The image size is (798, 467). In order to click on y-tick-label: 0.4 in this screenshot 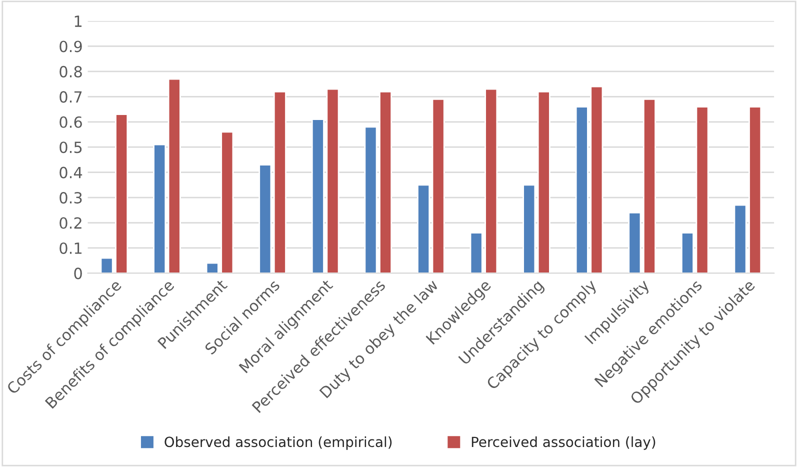, I will do `click(71, 172)`.